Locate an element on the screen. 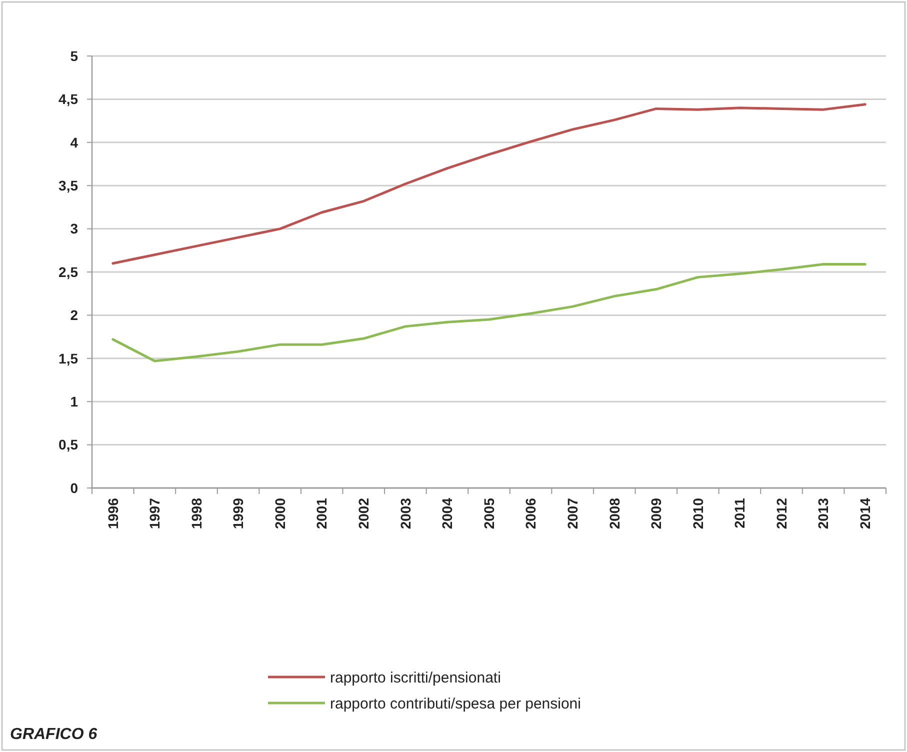  x-tick-label: 1999 is located at coordinates (238, 514).